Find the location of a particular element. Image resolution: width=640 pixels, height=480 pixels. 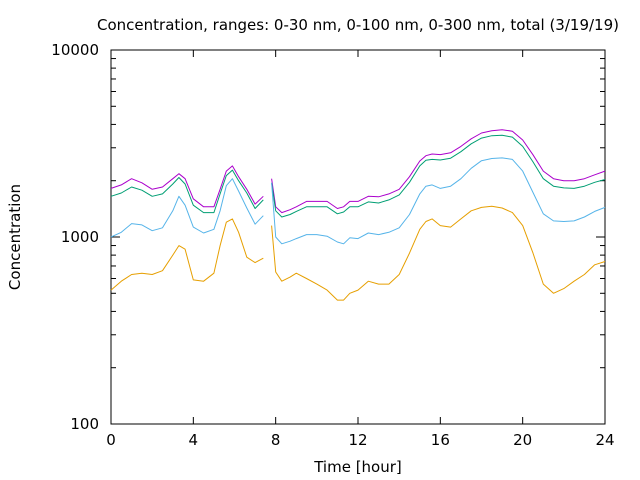

y-axis-label: Concentration is located at coordinates (15, 237).